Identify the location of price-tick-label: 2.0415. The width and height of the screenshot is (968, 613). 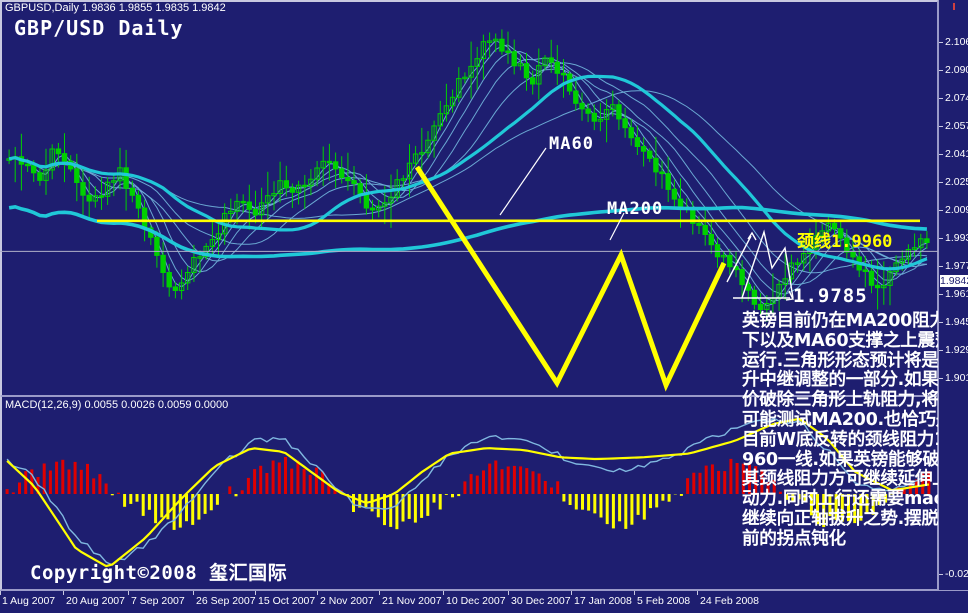
(956, 154).